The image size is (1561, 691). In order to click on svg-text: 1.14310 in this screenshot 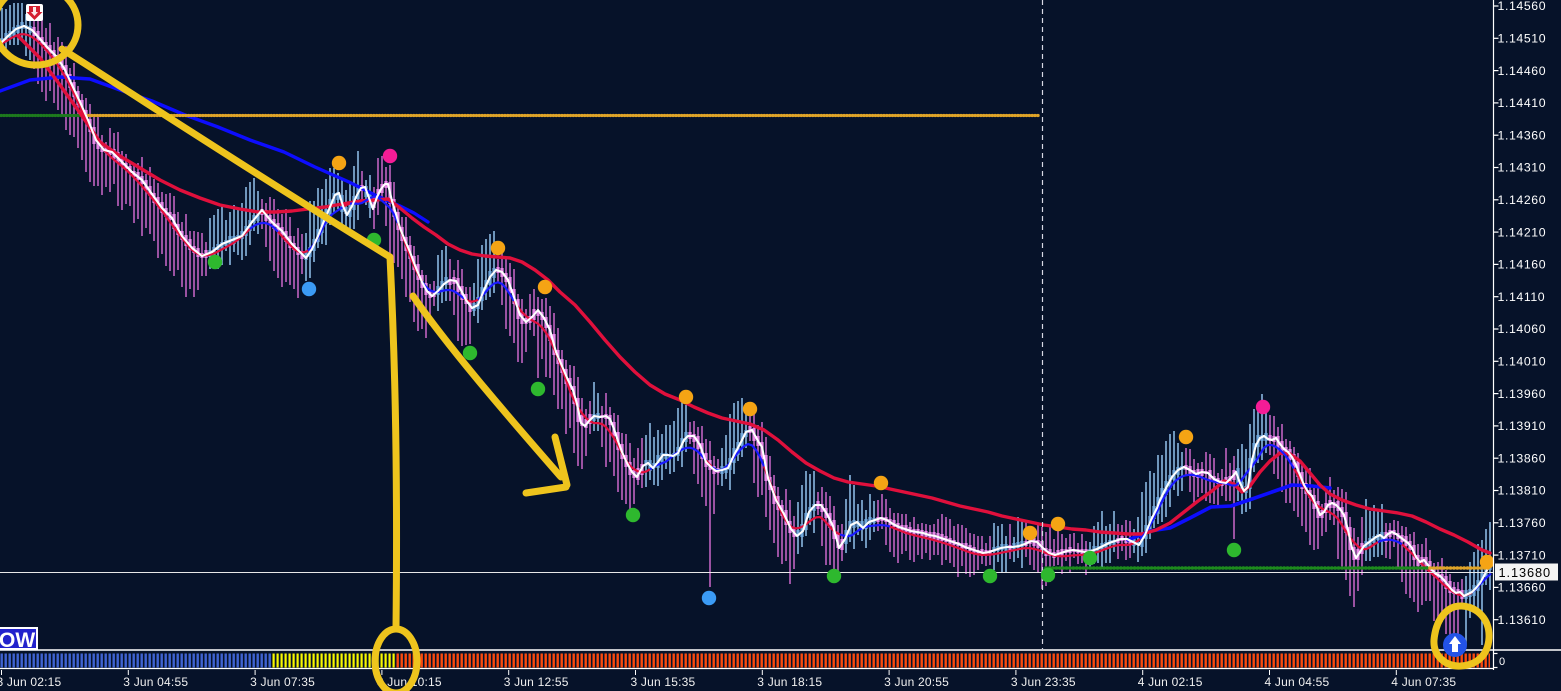, I will do `click(1522, 168)`.